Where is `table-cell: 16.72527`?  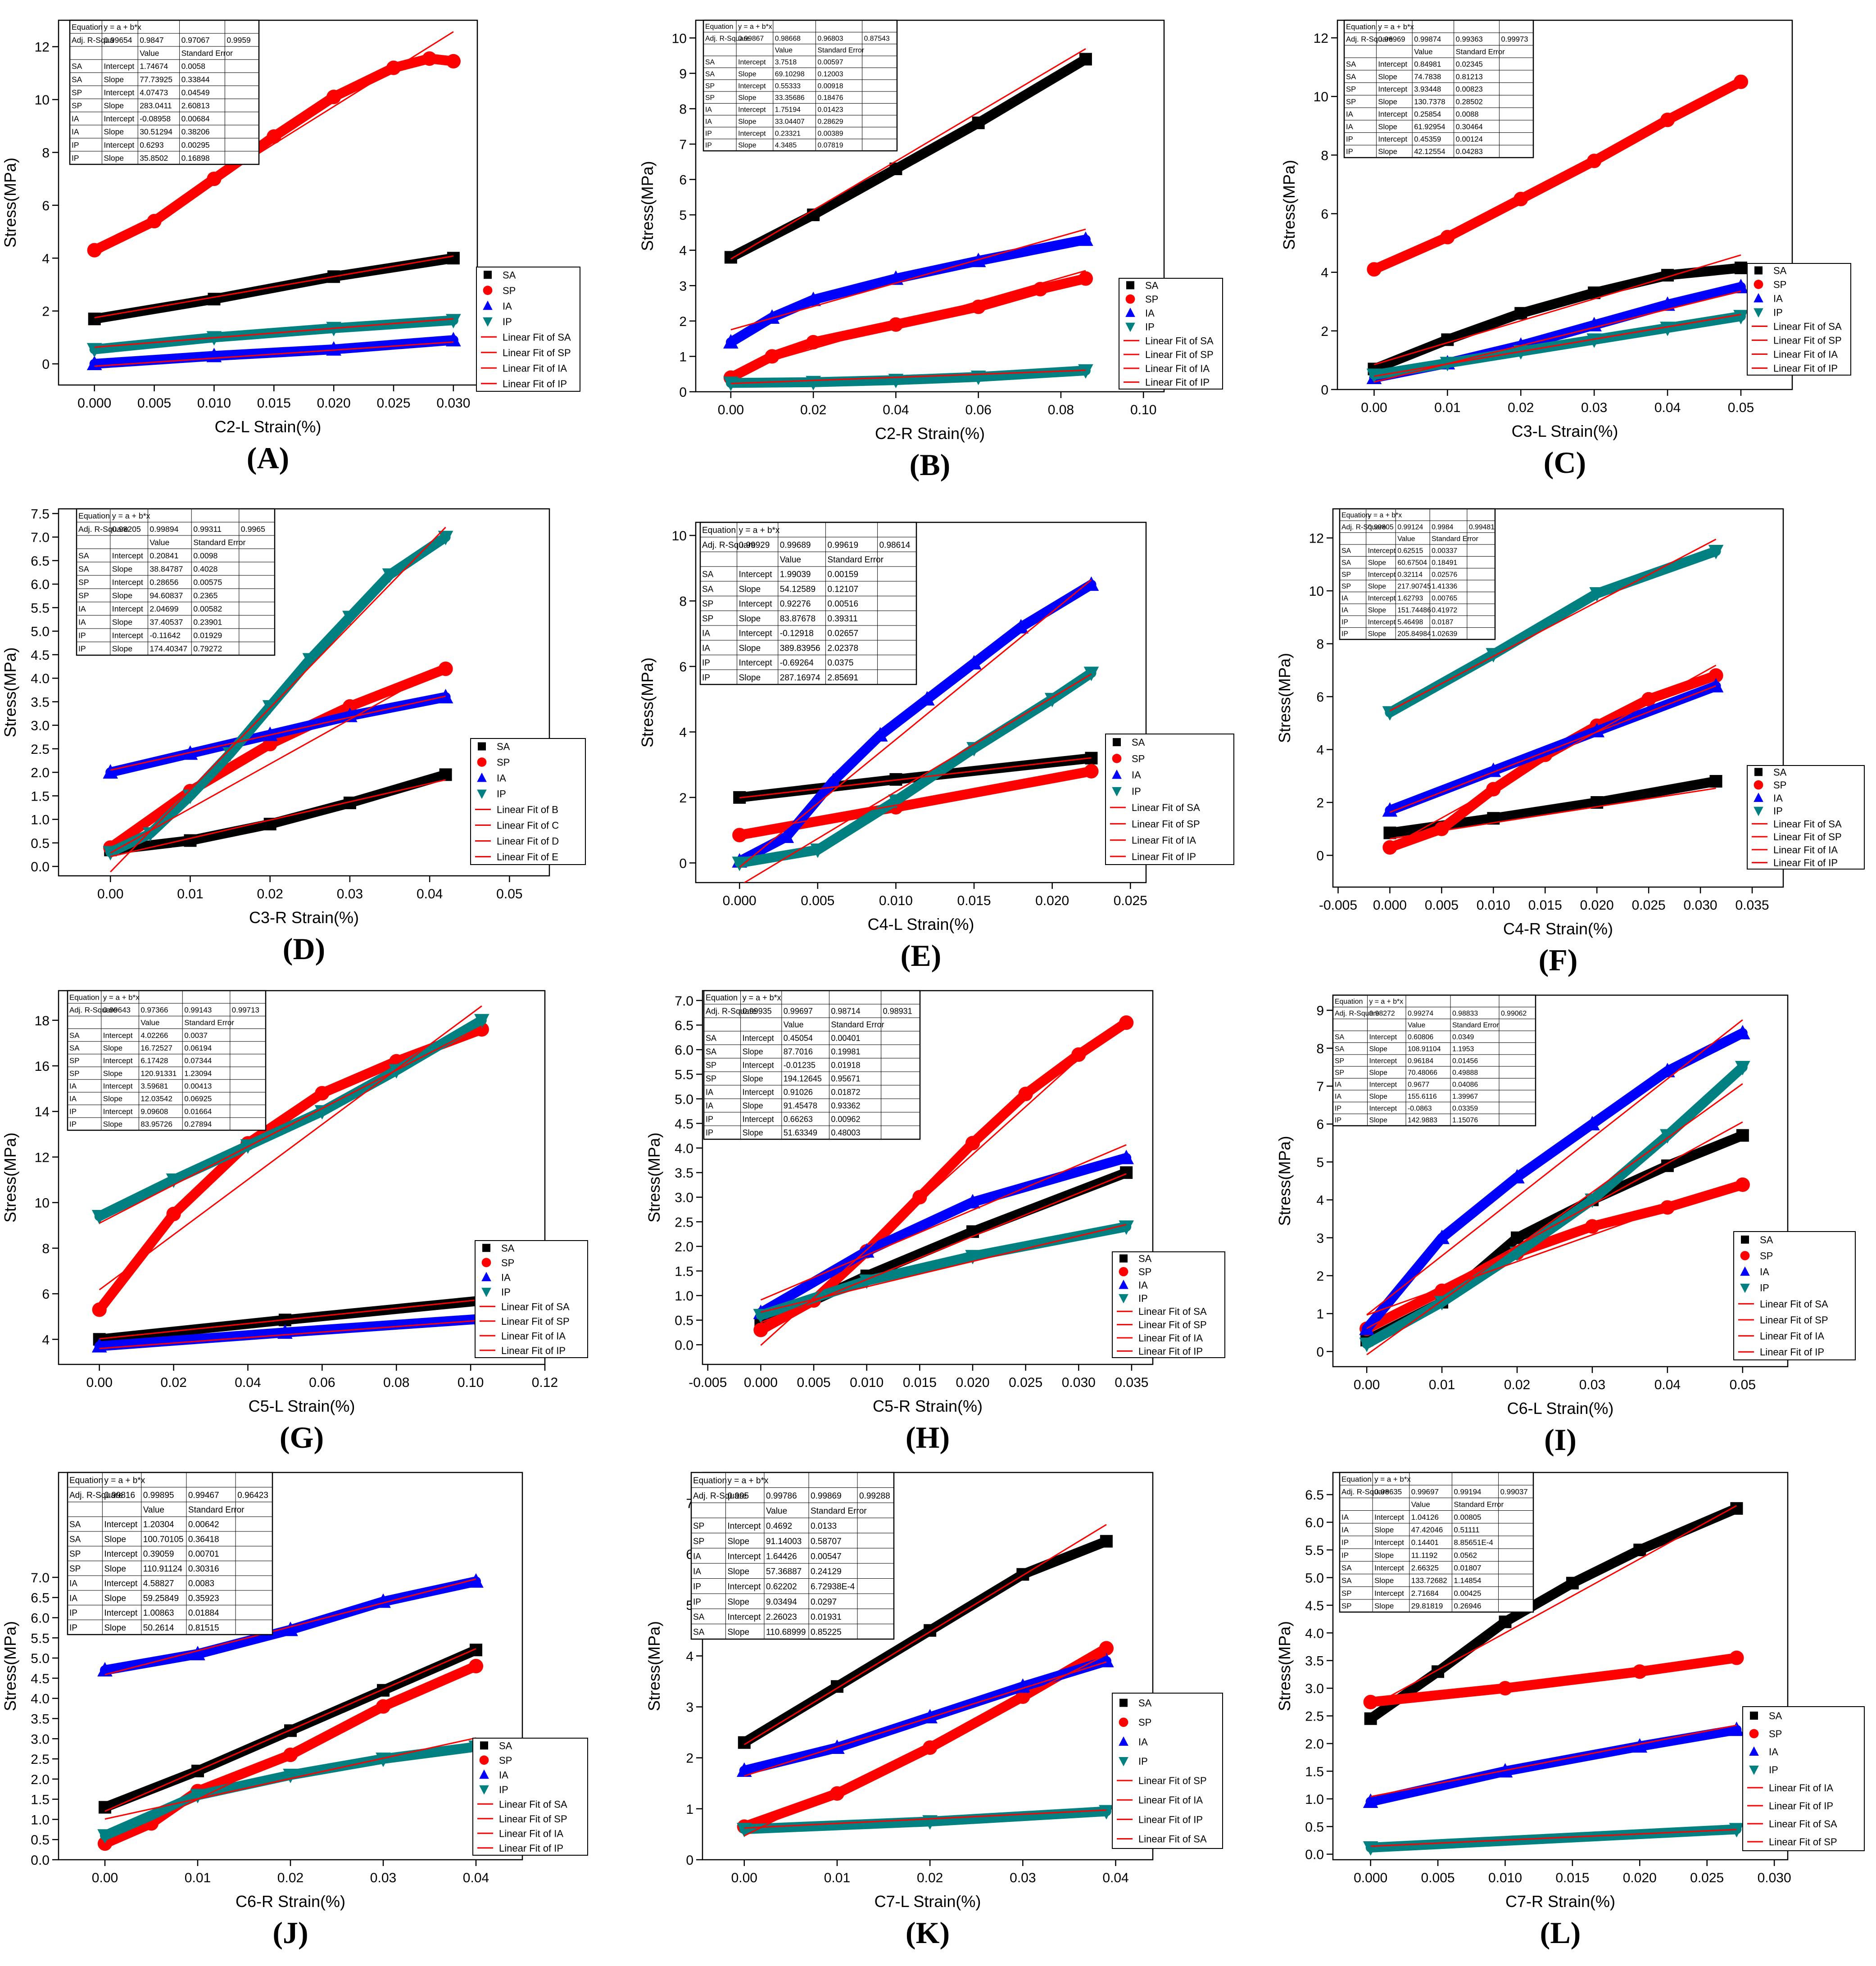
table-cell: 16.72527 is located at coordinates (156, 1048).